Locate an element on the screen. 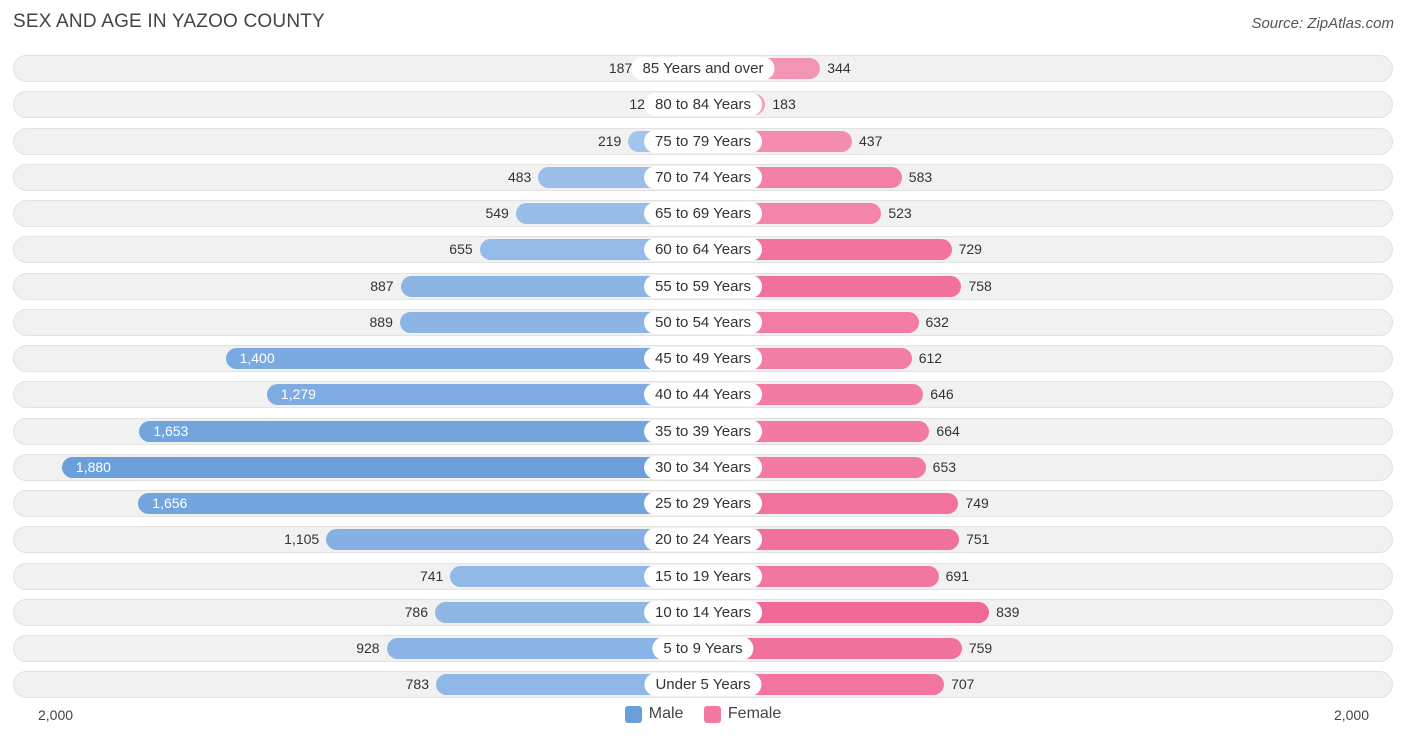 This screenshot has width=1406, height=740. legend-item-male: Male is located at coordinates (654, 714).